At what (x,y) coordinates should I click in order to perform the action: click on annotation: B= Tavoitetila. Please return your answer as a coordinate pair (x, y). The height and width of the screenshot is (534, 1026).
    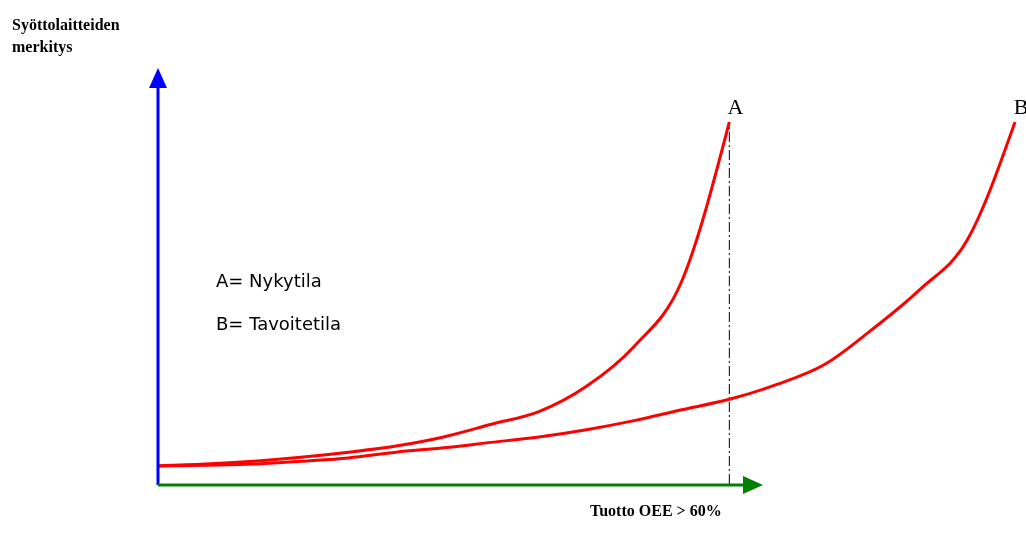
    Looking at the image, I should click on (279, 323).